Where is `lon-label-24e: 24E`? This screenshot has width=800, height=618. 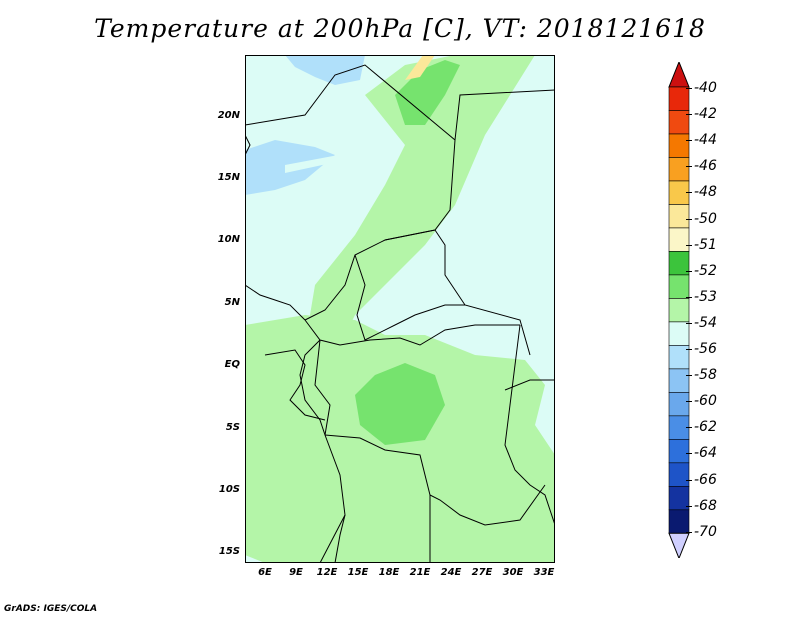 lon-label-24e: 24E is located at coordinates (451, 572).